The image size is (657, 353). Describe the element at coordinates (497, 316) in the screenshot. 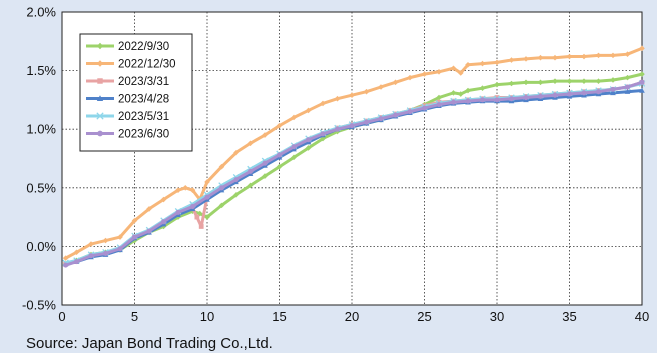

I see `x-tick-label: 30` at that location.